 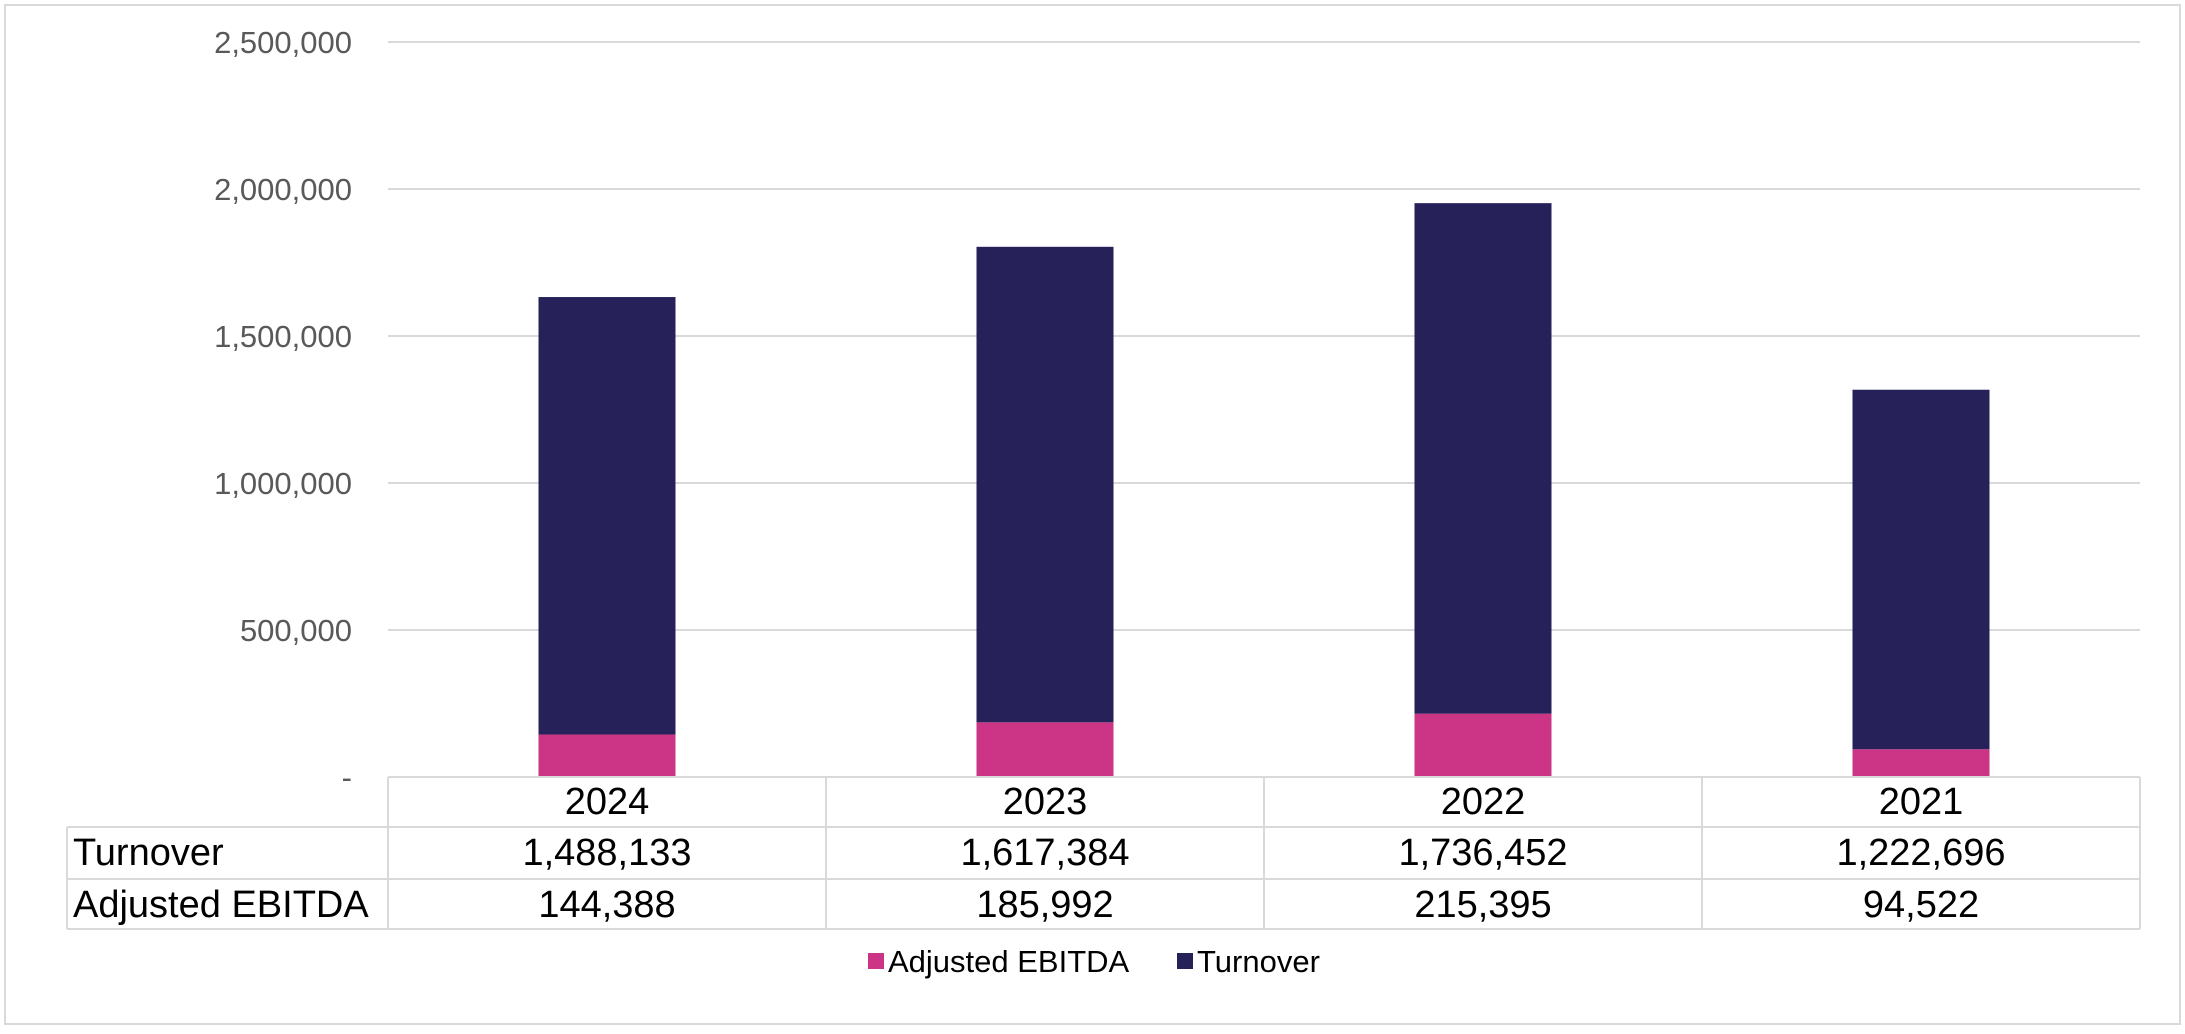 What do you see at coordinates (876, 961) in the screenshot?
I see `legend-swatch-adjusted-ebitda` at bounding box center [876, 961].